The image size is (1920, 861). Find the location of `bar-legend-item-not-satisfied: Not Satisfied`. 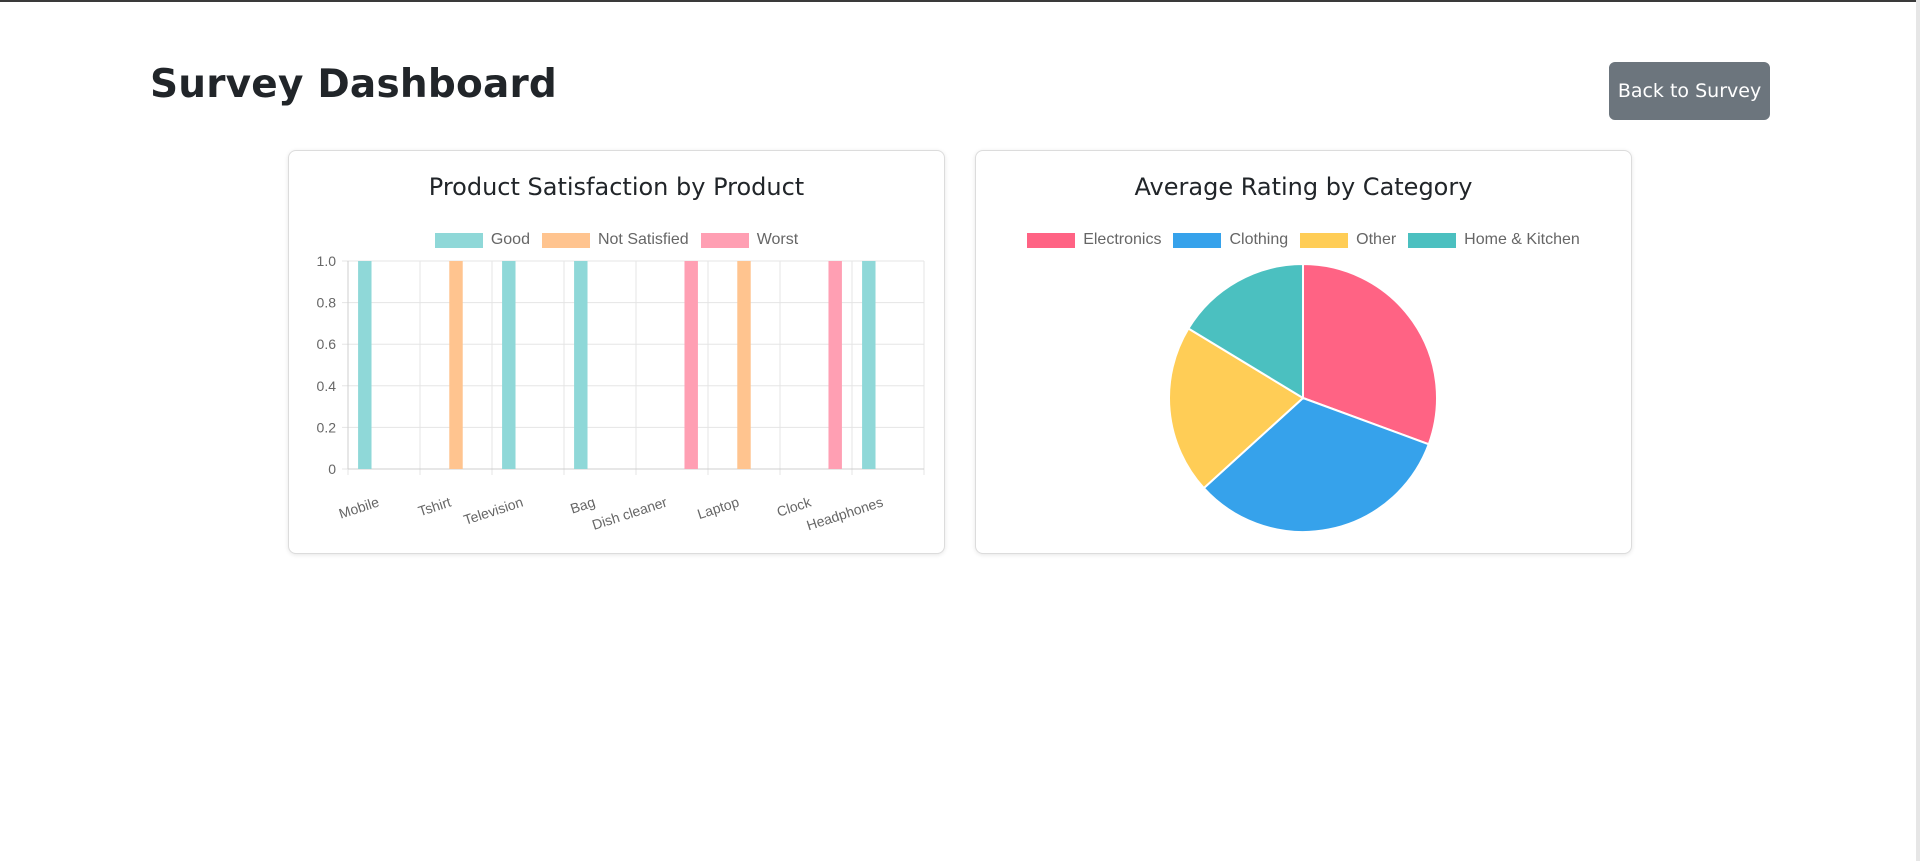

bar-legend-item-not-satisfied: Not Satisfied is located at coordinates (615, 240).